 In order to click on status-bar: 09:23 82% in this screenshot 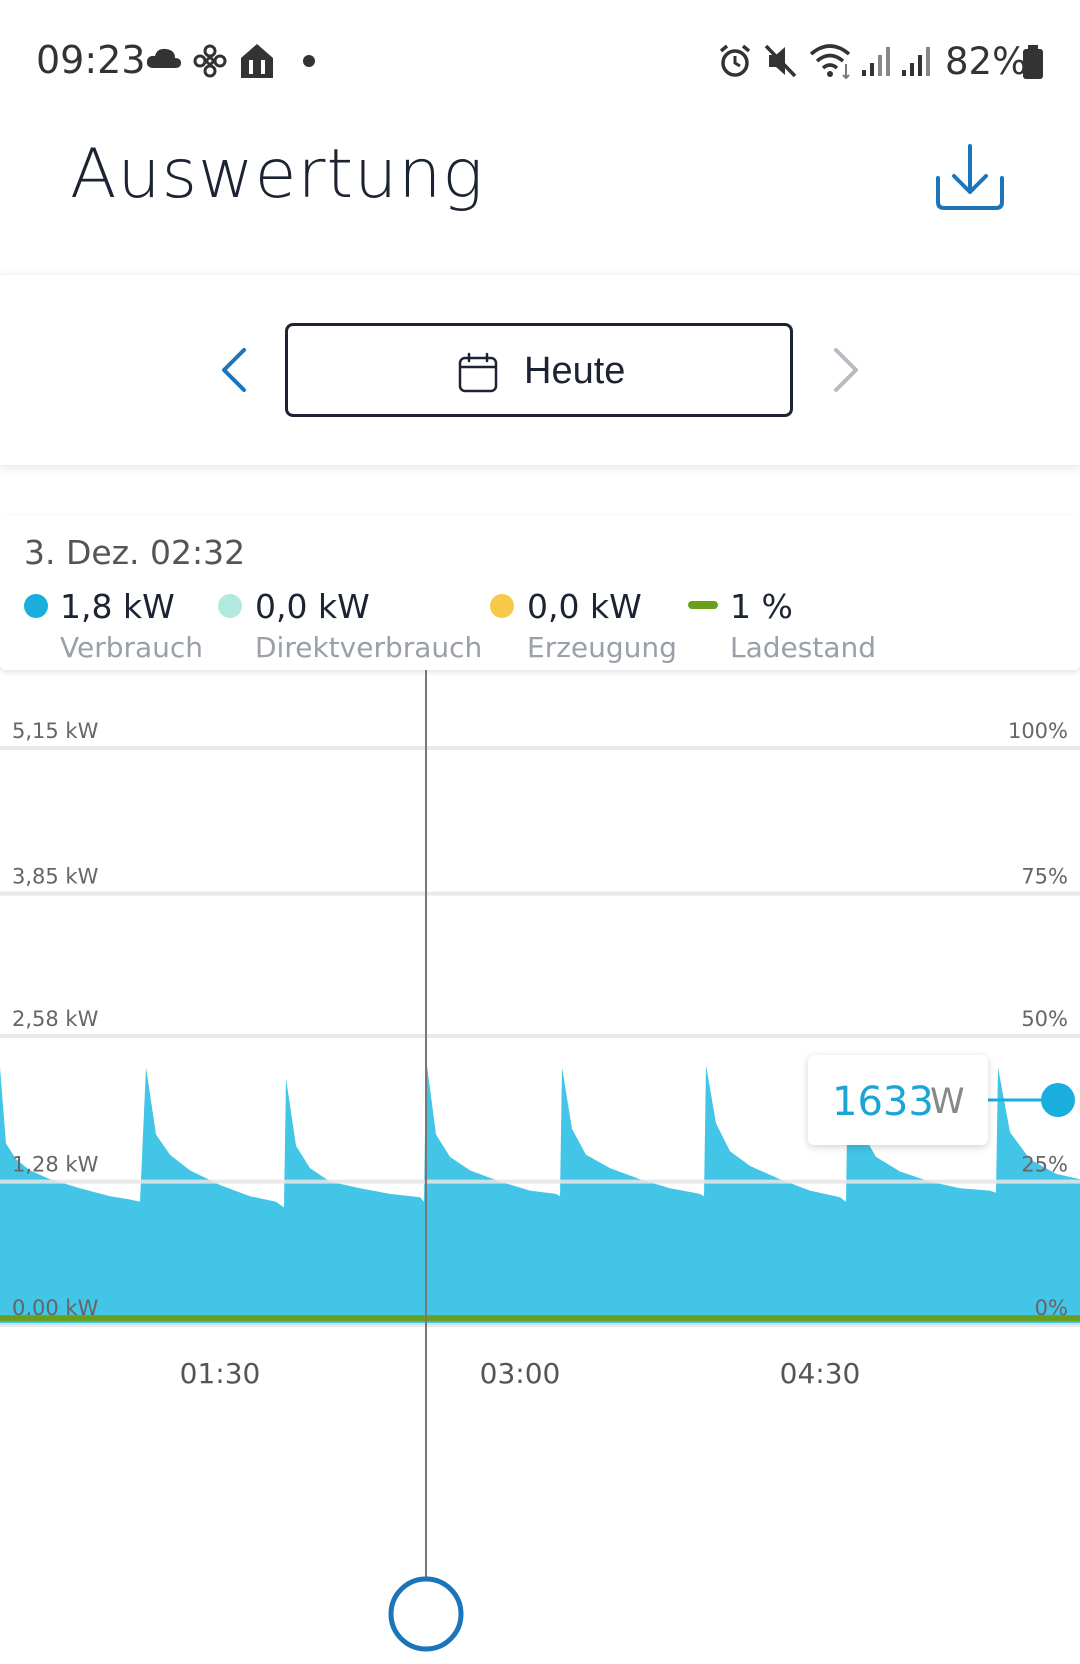, I will do `click(540, 60)`.